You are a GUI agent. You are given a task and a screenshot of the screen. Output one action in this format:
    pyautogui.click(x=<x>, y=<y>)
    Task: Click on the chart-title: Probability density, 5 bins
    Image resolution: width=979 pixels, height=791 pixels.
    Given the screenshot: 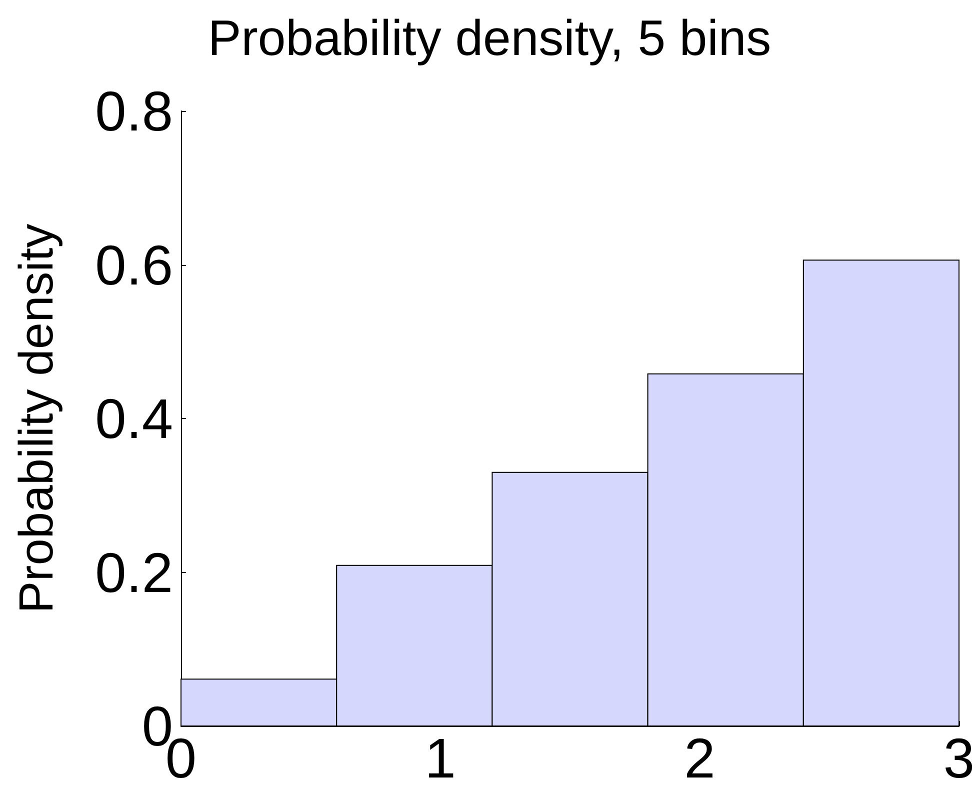 What is the action you would take?
    pyautogui.click(x=490, y=38)
    